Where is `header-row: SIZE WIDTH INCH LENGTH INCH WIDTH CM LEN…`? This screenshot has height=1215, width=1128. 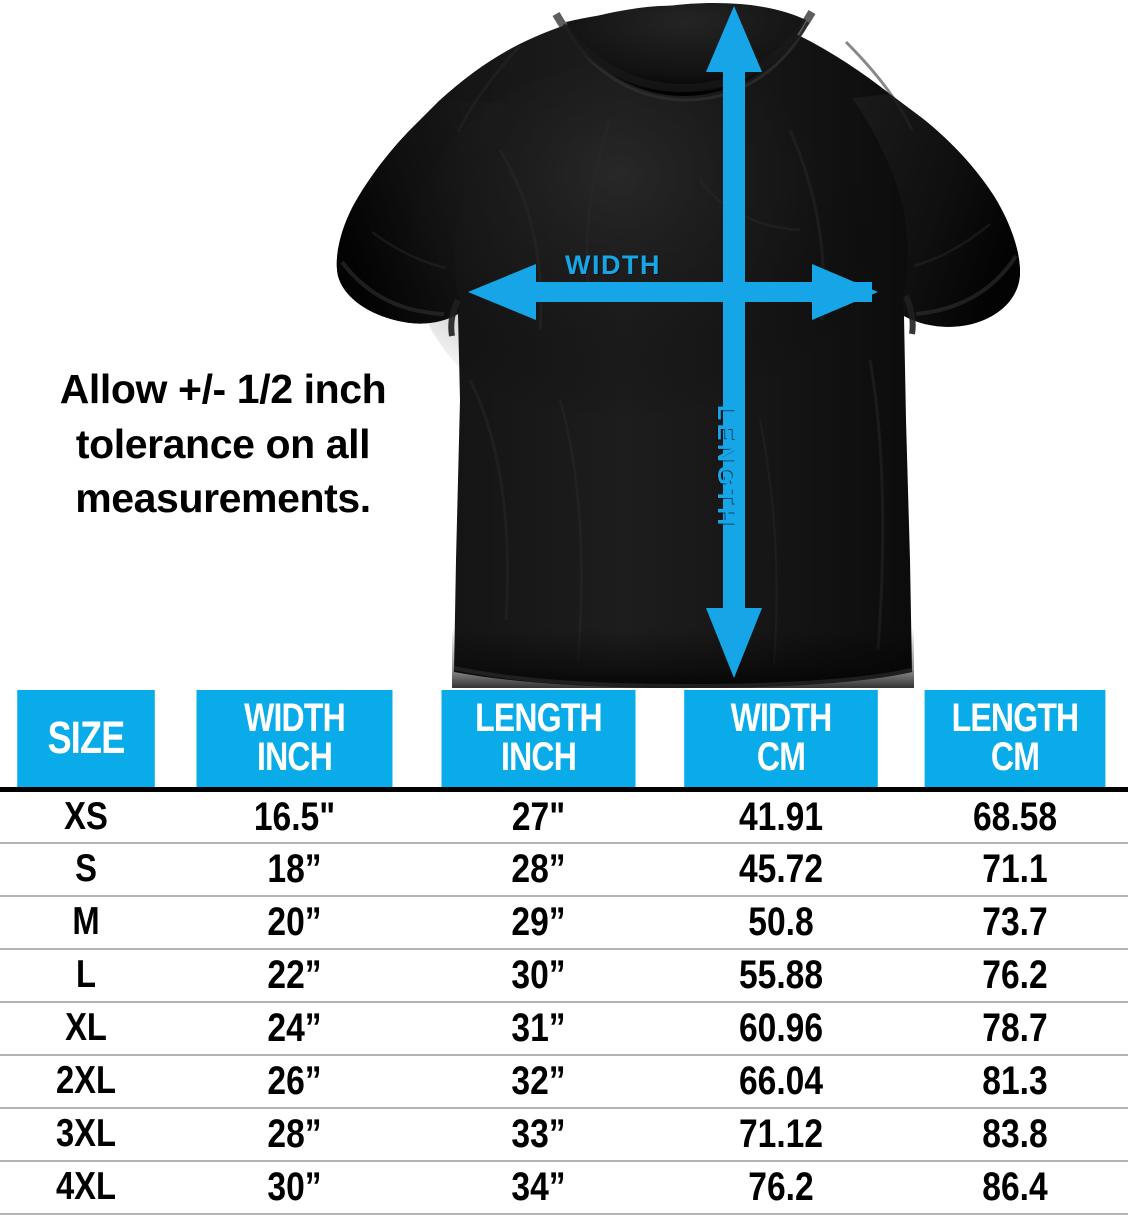
header-row: SIZE WIDTH INCH LENGTH INCH WIDTH CM LEN… is located at coordinates (564, 740).